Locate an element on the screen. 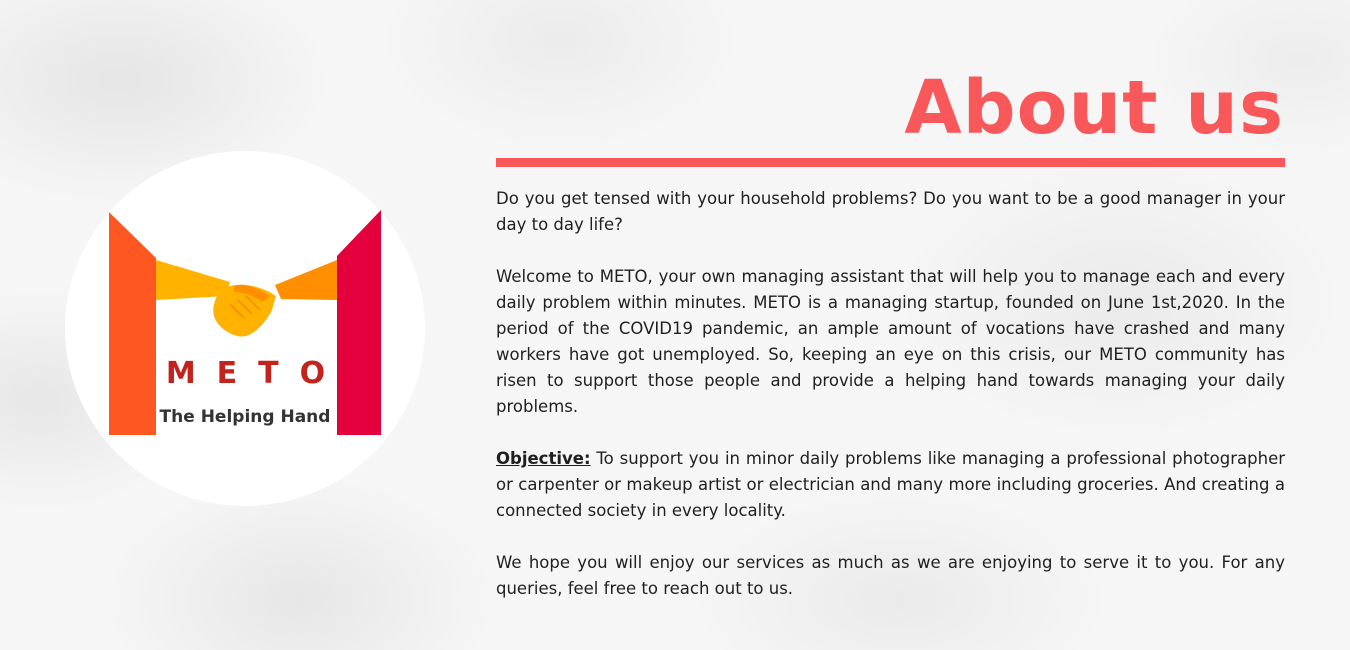  logo-brand-name: METO is located at coordinates (256, 373).